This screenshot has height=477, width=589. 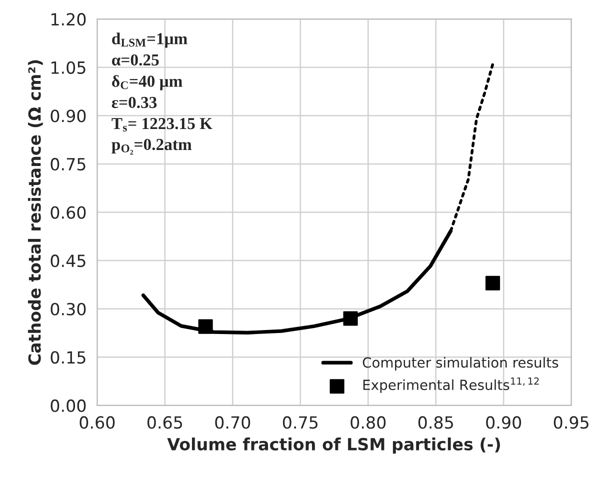 What do you see at coordinates (152, 146) in the screenshot?
I see `annotation: p$_{O₂}$=0.2atm` at bounding box center [152, 146].